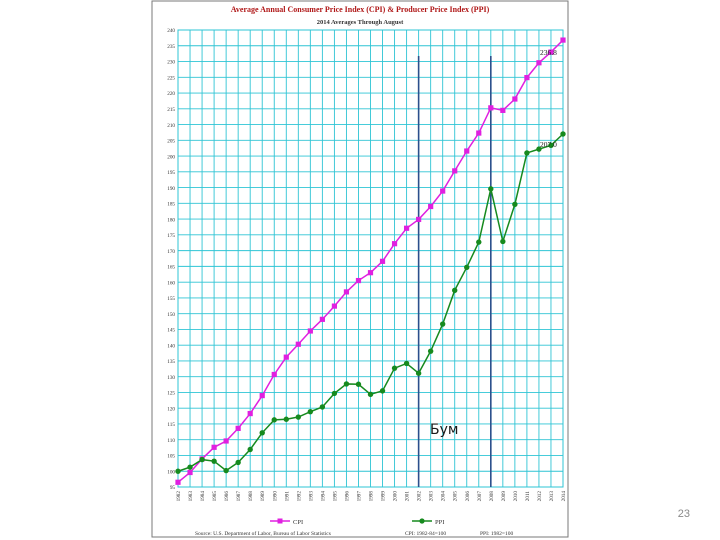  I want to click on x-tick-label: 2000, so click(396, 496).